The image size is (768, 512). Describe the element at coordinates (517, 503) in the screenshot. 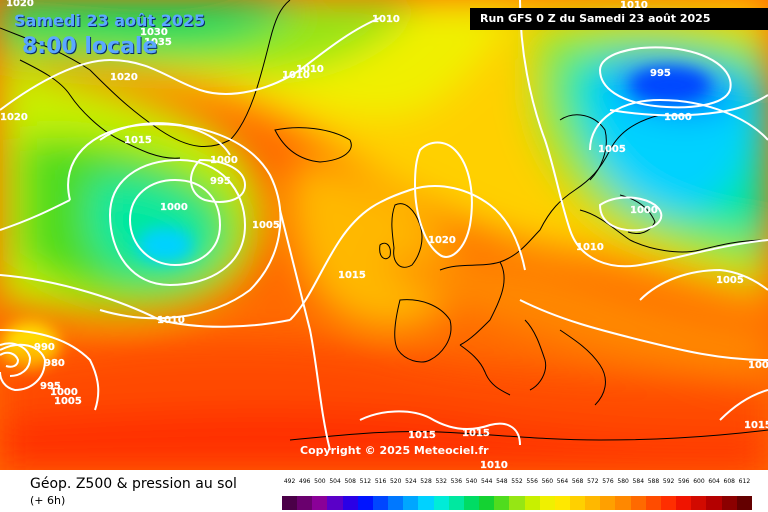

I see `color-scale-bar` at that location.